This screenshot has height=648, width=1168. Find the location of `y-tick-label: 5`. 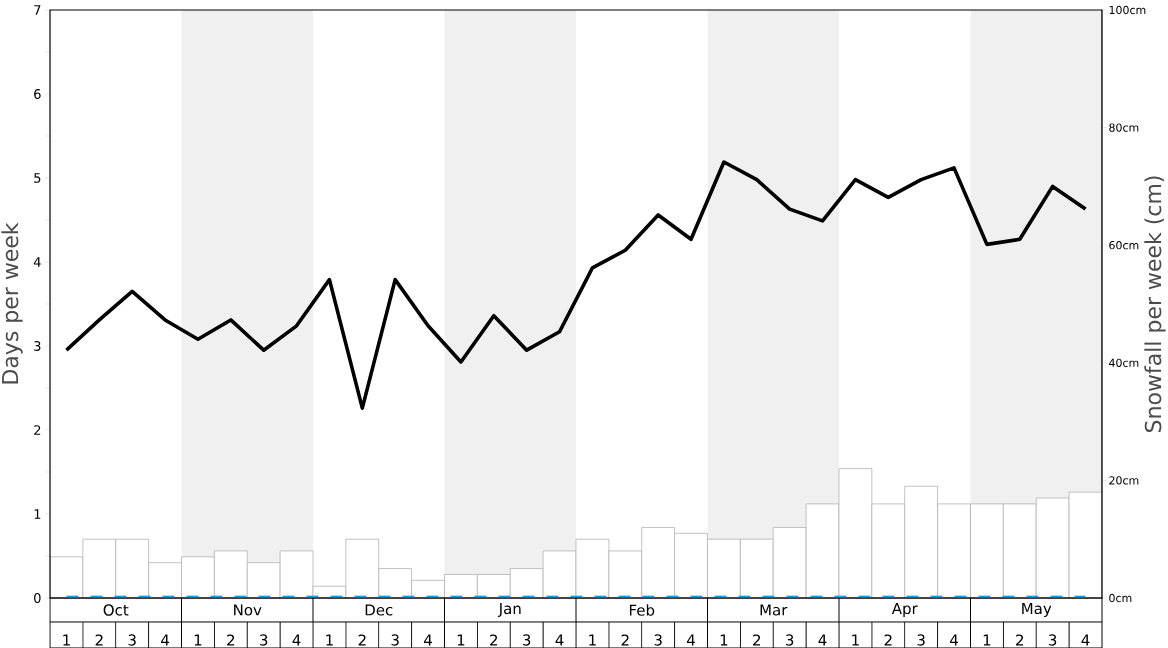

y-tick-label: 5 is located at coordinates (37, 178).